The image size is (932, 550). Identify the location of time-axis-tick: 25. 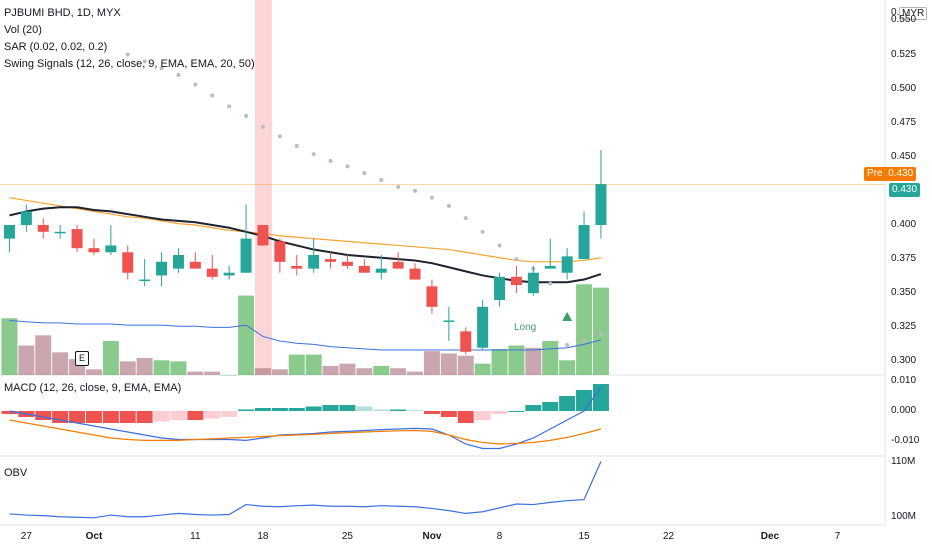
(347, 536).